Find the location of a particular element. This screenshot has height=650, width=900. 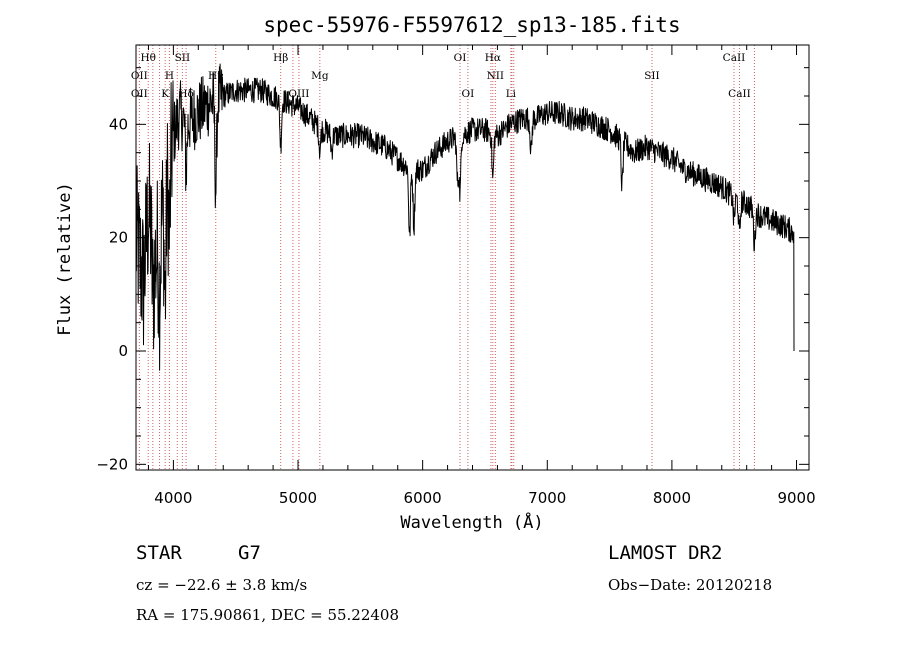

coordinates-text: RA = 175.90861, DEC = 55.22408 is located at coordinates (268, 615).